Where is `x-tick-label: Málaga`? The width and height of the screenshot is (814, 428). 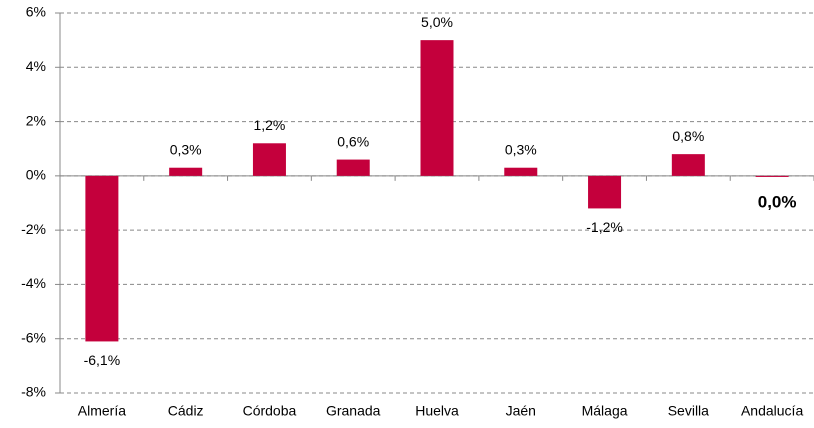 x-tick-label: Málaga is located at coordinates (605, 411).